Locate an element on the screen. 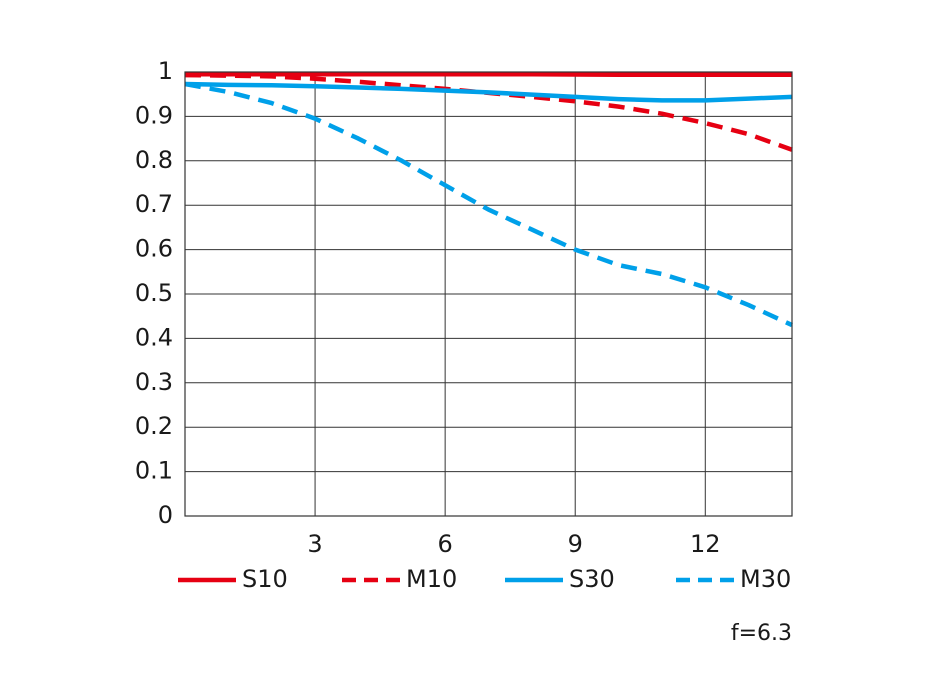  series-S10 is located at coordinates (488, 74).